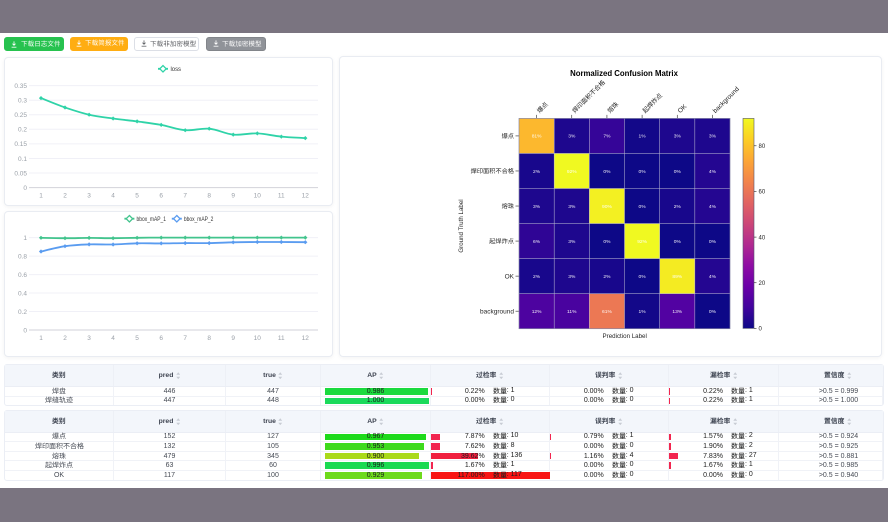 The image size is (888, 522). I want to click on svg-text: 40, so click(762, 238).